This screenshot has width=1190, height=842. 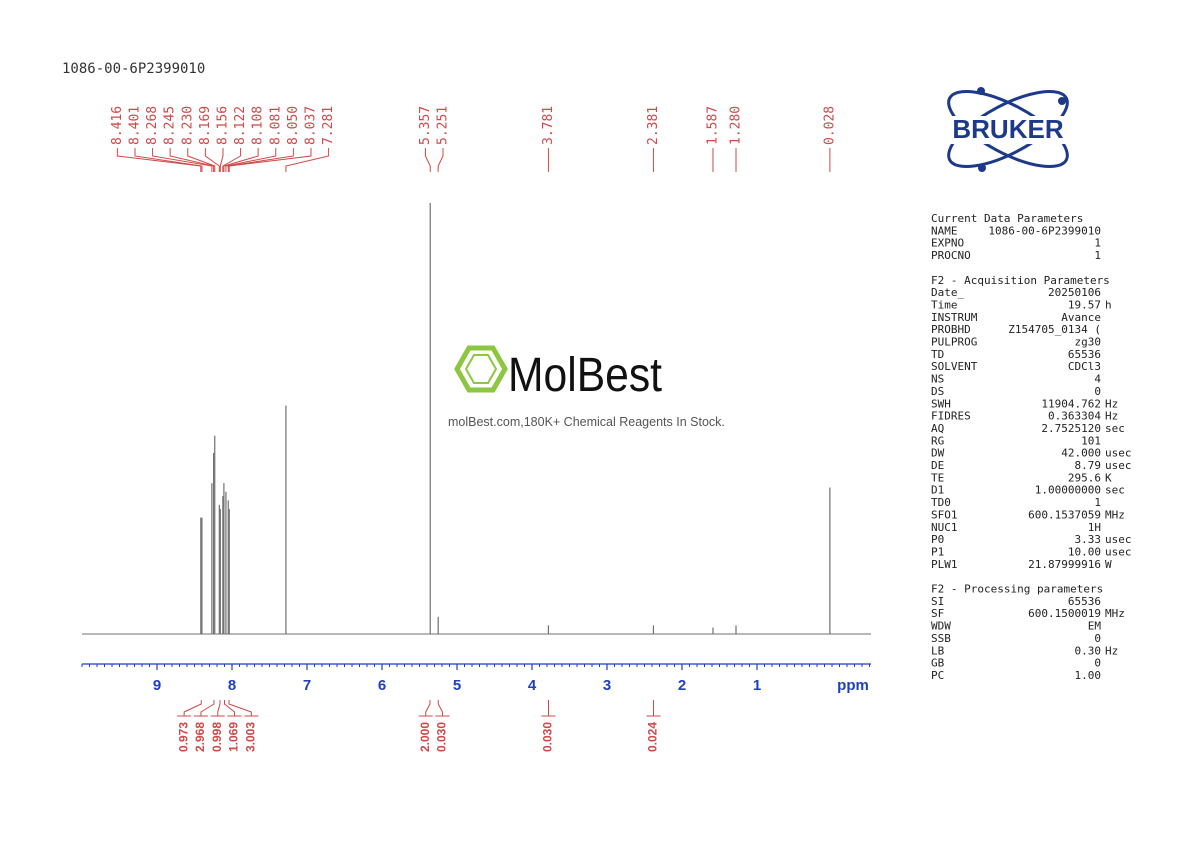 What do you see at coordinates (205, 125) in the screenshot?
I see `peak-label: 8.169` at bounding box center [205, 125].